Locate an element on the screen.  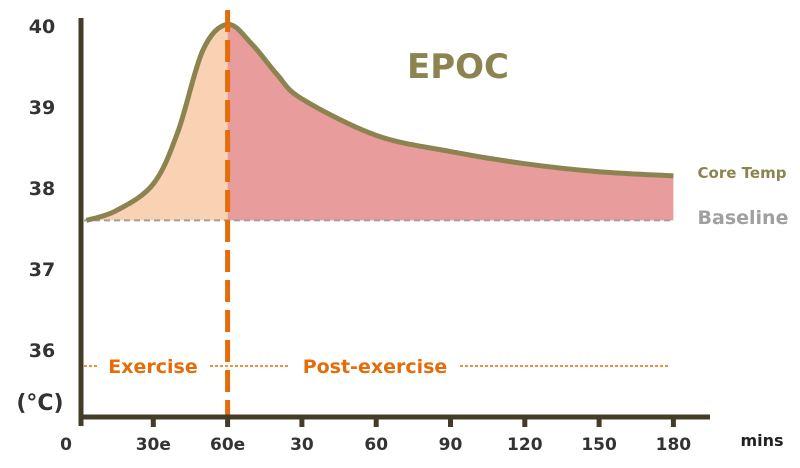
x-tick-label: 120 is located at coordinates (525, 445).